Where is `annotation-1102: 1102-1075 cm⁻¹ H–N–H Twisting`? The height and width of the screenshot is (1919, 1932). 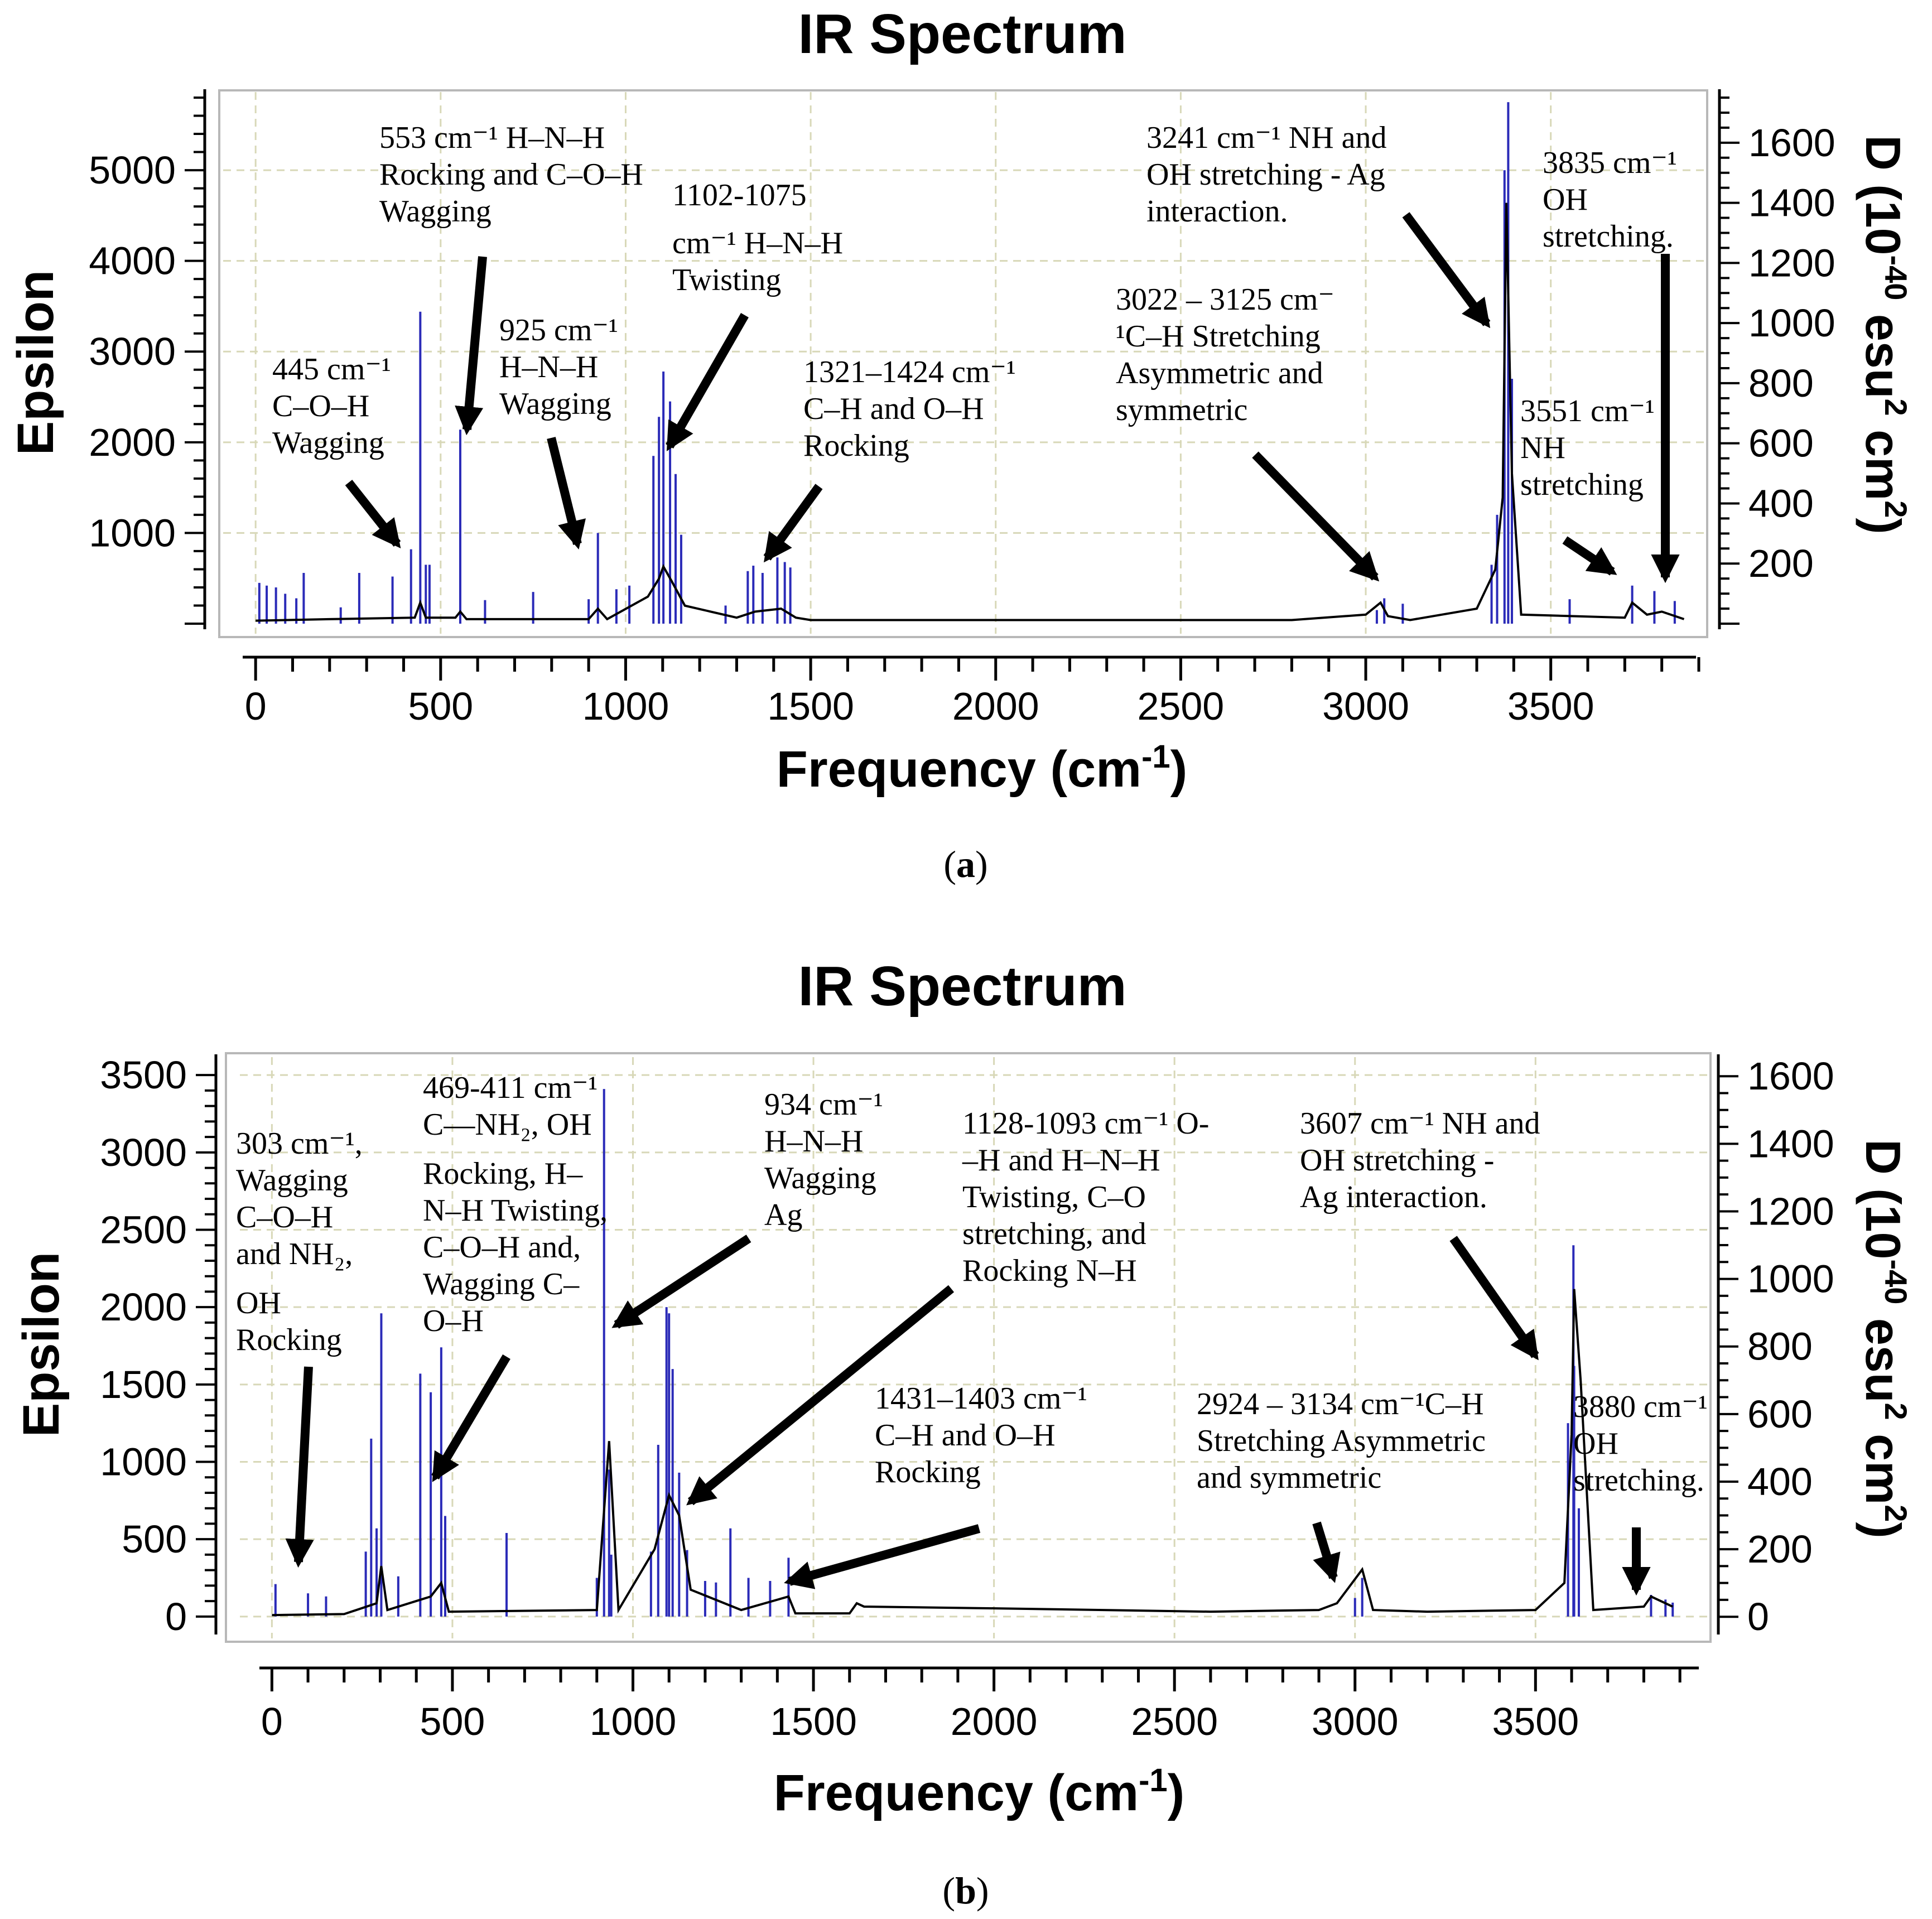
annotation-1102: 1102-1075 cm⁻¹ H–N–H Twisting is located at coordinates (757, 237).